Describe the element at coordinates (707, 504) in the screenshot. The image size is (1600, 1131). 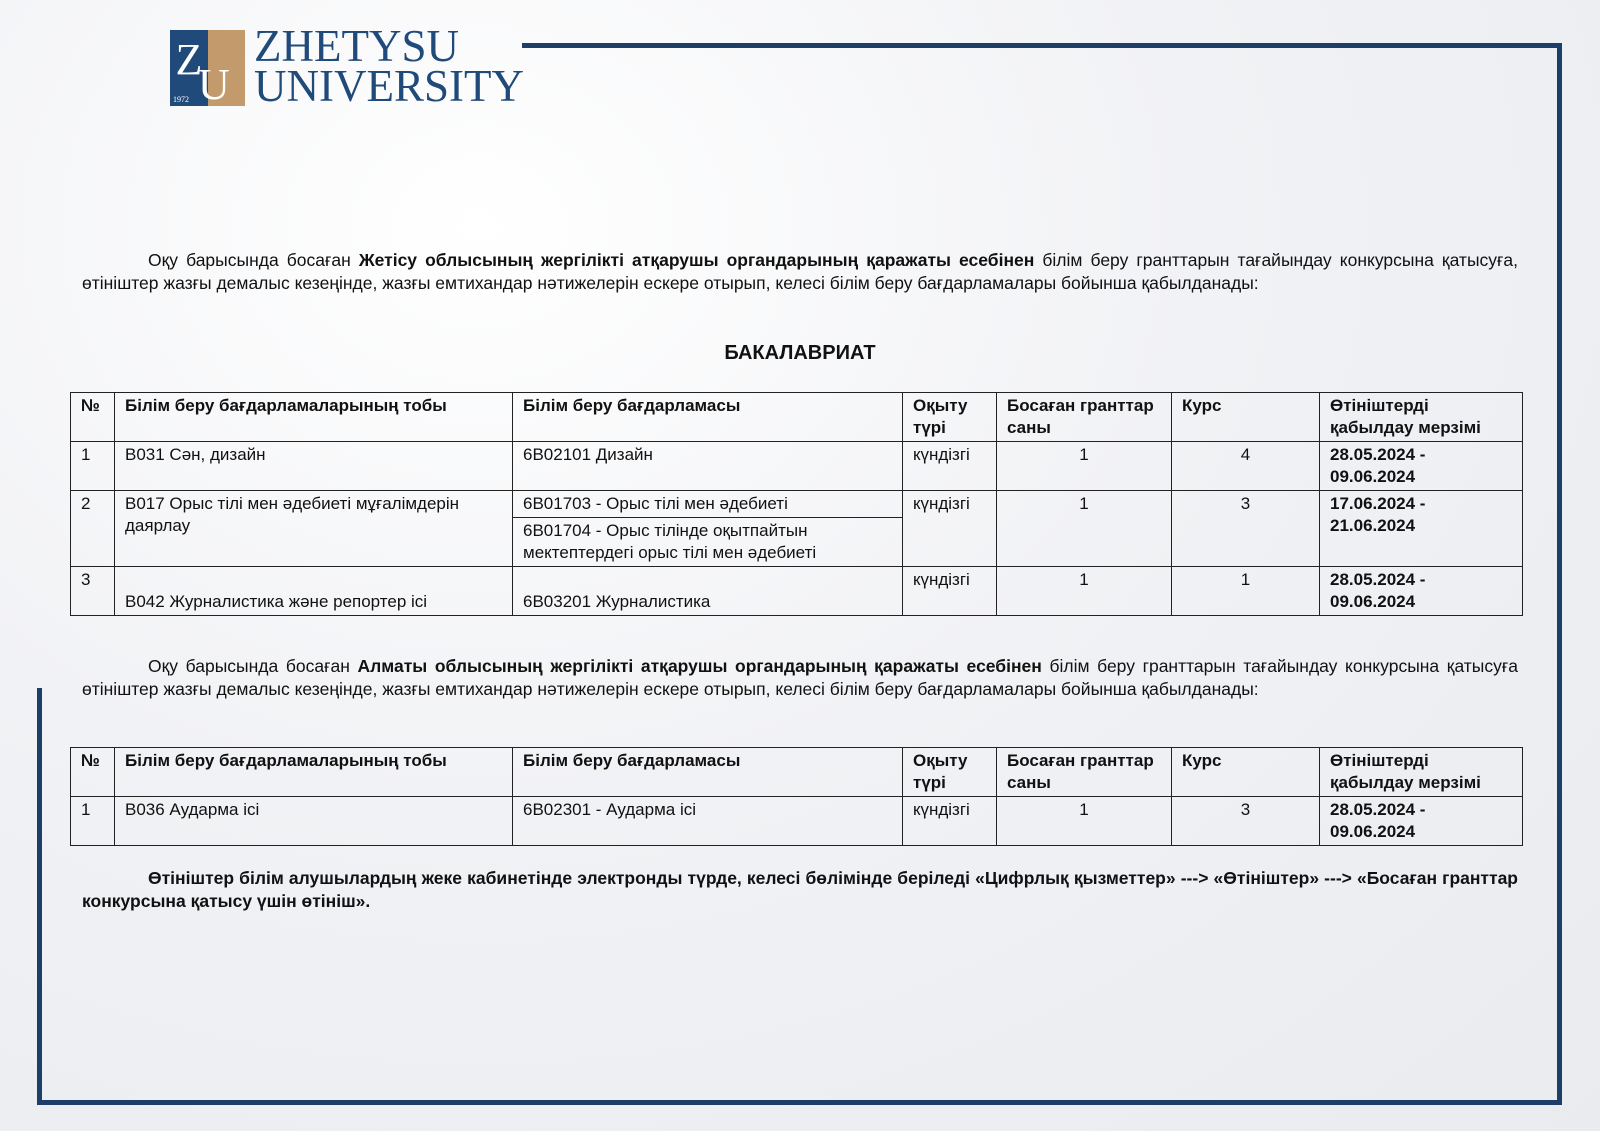
I see `program-item: 6B01703 - Орыс тілі мен әдебиеті` at that location.